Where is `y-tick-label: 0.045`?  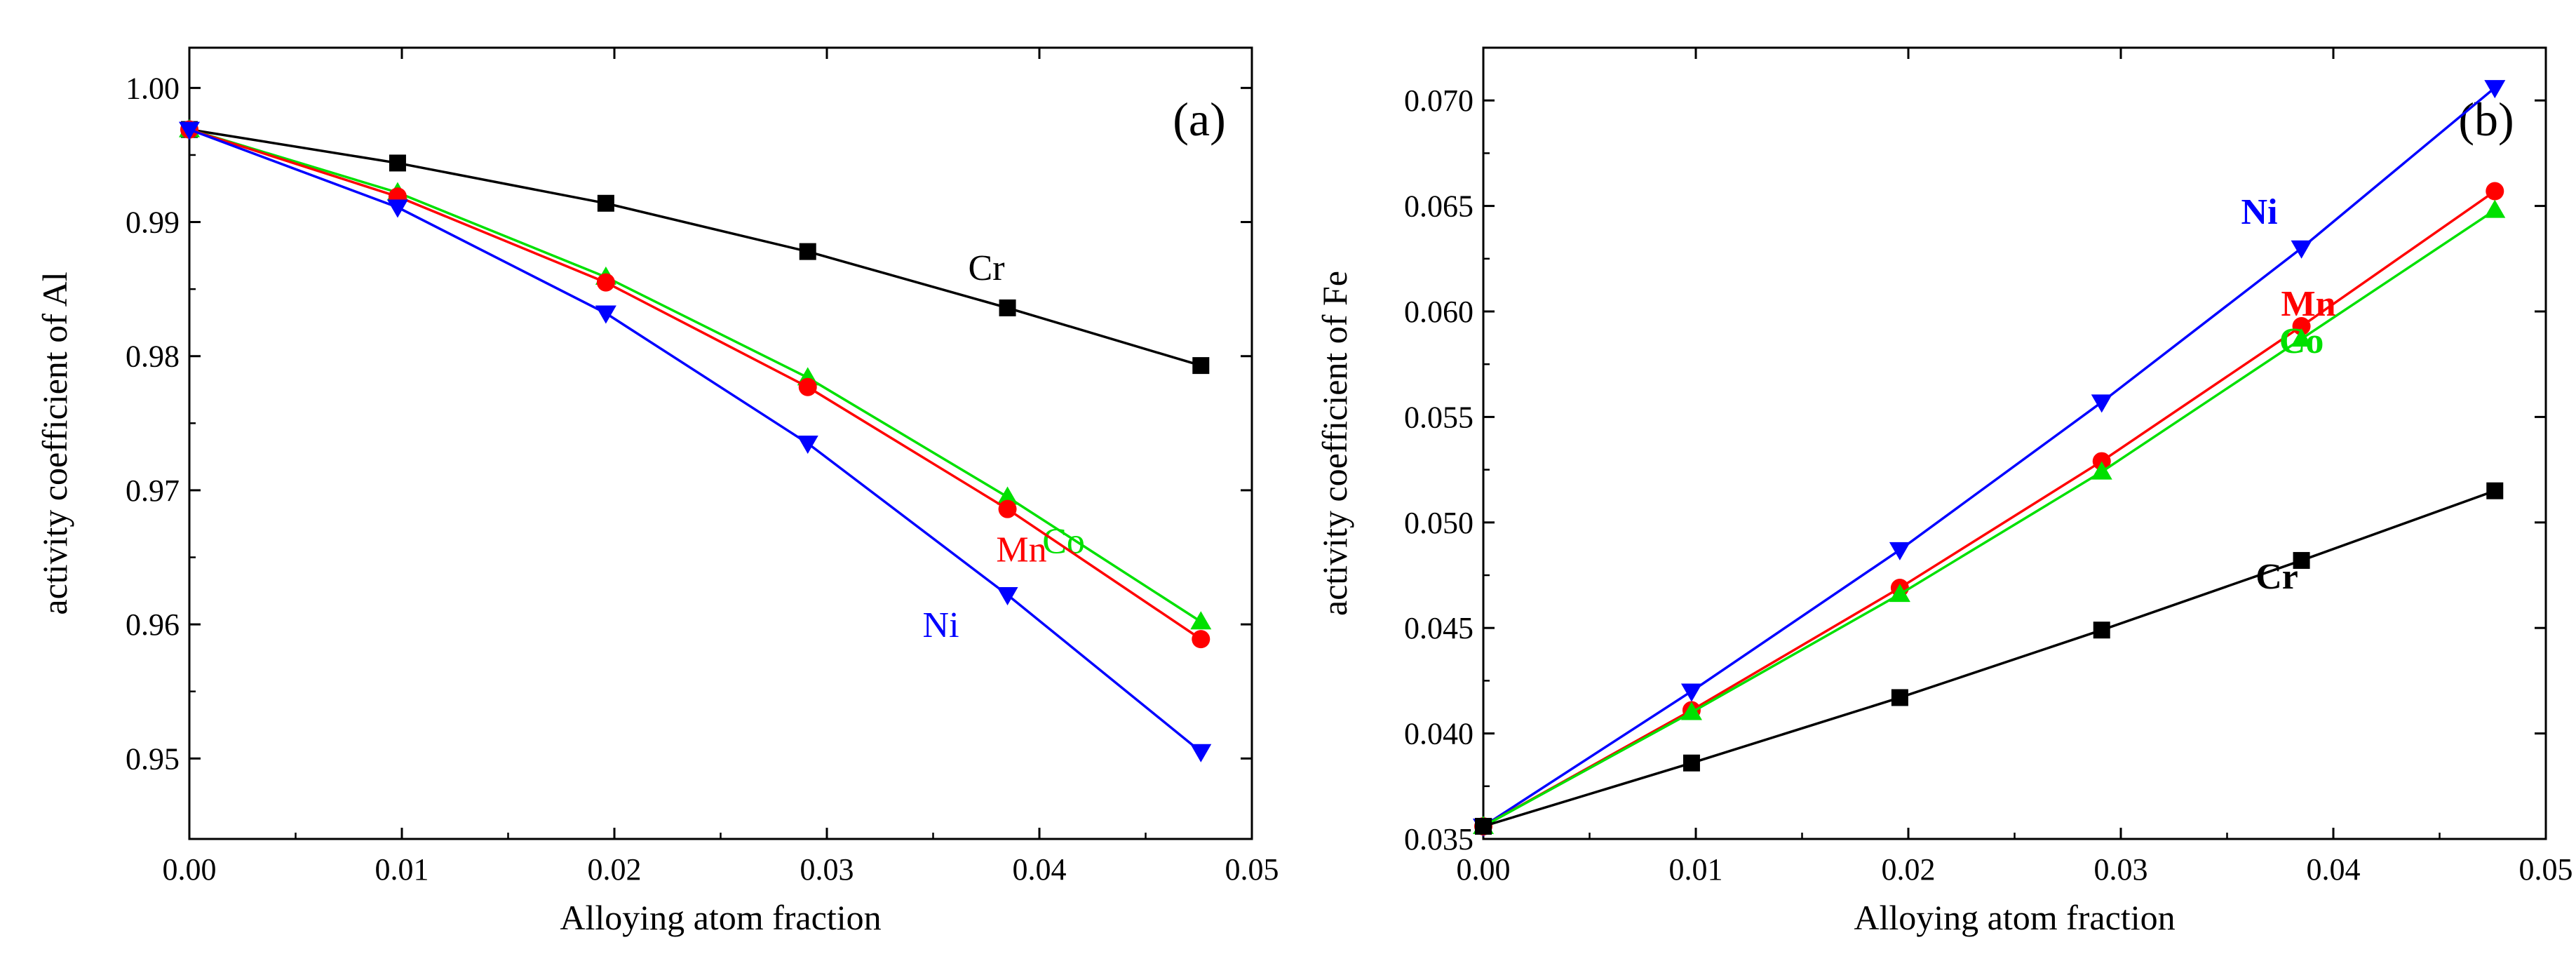 y-tick-label: 0.045 is located at coordinates (1439, 628).